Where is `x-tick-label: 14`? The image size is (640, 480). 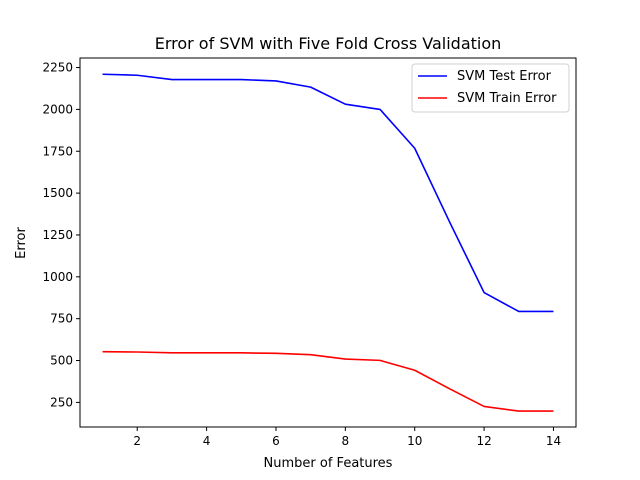
x-tick-label: 14 is located at coordinates (553, 441).